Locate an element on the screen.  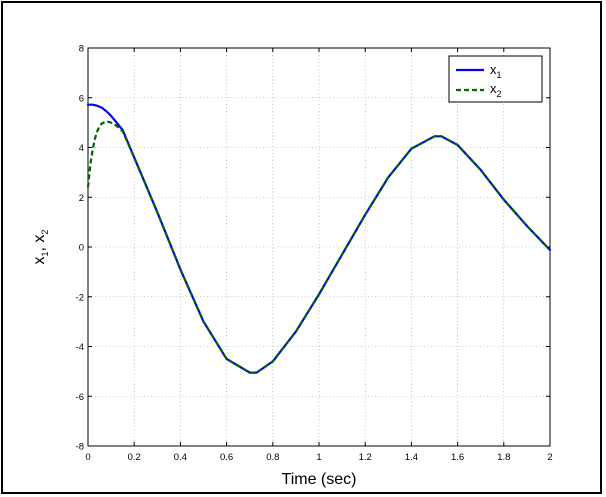
y-tick-label: -8 is located at coordinates (80, 447).